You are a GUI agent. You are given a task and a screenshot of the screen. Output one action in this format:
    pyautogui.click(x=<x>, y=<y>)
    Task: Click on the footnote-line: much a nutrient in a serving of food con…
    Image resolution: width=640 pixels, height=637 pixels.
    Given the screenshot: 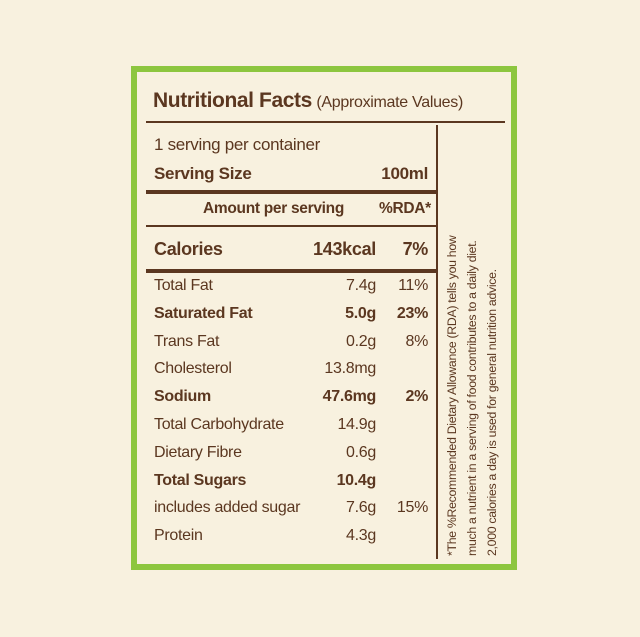 What is the action you would take?
    pyautogui.click(x=472, y=398)
    